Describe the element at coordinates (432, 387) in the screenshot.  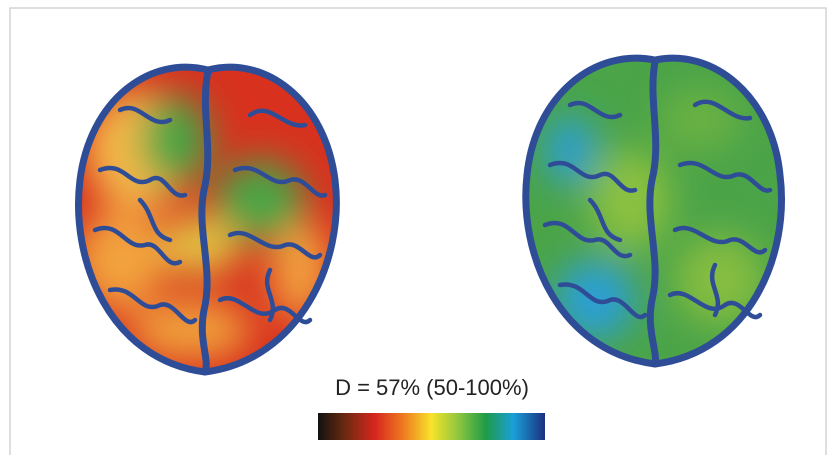
I see `legend-label: D = 57% (50-100%)` at that location.